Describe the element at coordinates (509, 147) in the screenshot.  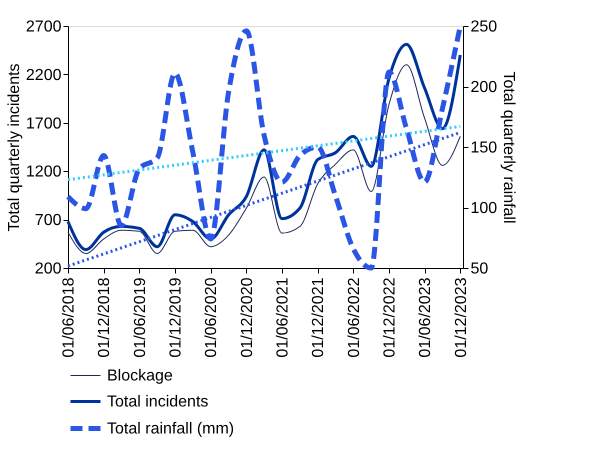
I see `y2-axis-title: Total quarterly rainfall` at that location.